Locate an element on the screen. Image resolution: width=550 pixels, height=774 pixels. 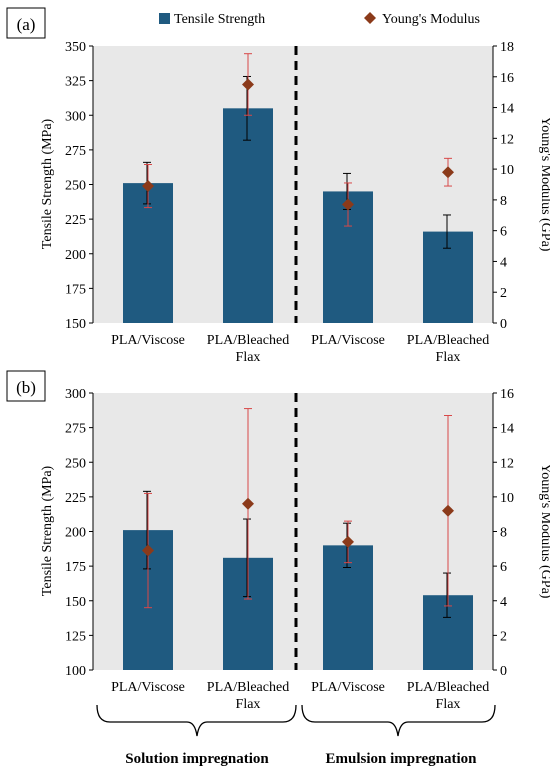
panel-b-ytick-label: 250 is located at coordinates (75, 463).